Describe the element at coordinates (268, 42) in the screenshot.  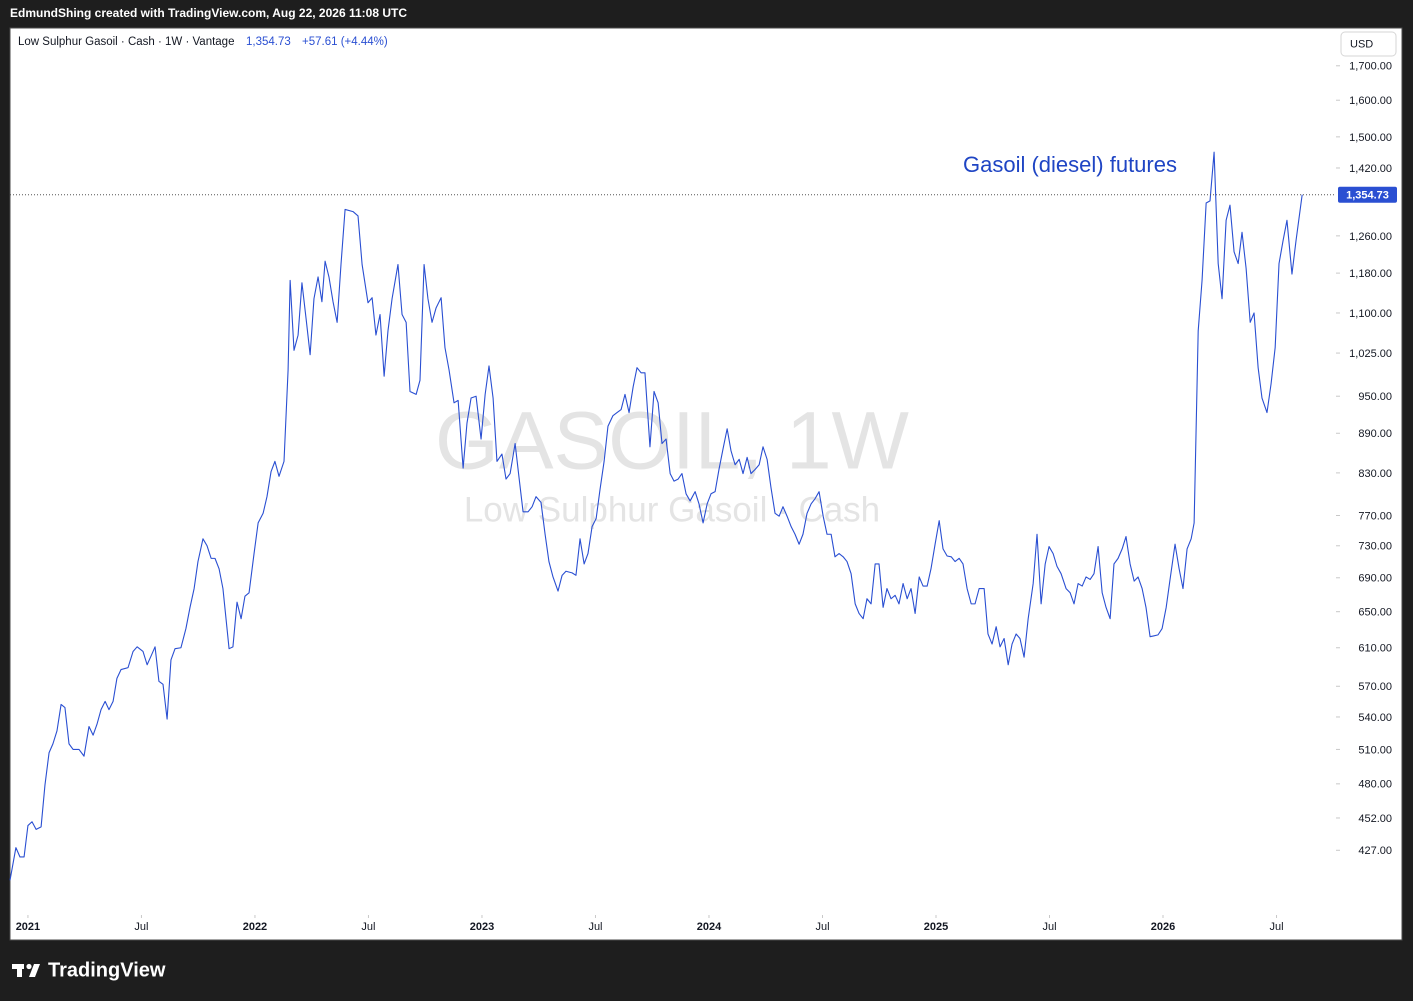
I see `header-price: 1,354.73` at that location.